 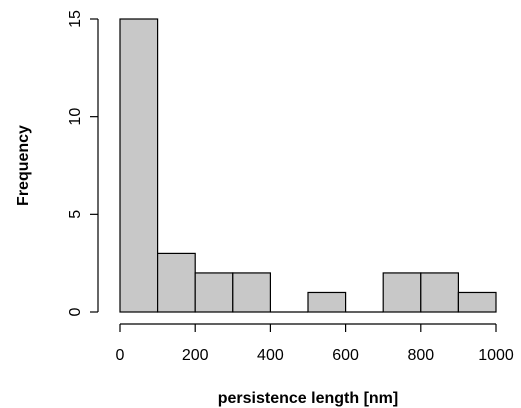 What do you see at coordinates (83, 163) in the screenshot?
I see `y-axis: 0 5 10 15` at bounding box center [83, 163].